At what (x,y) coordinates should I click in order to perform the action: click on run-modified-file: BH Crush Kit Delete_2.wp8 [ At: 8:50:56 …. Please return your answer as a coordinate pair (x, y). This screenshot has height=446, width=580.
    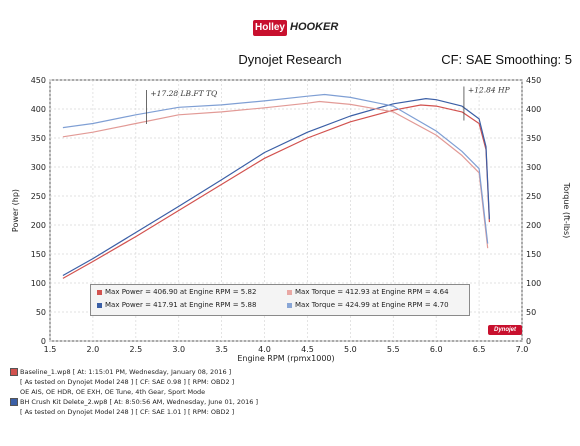
    Looking at the image, I should click on (134, 402).